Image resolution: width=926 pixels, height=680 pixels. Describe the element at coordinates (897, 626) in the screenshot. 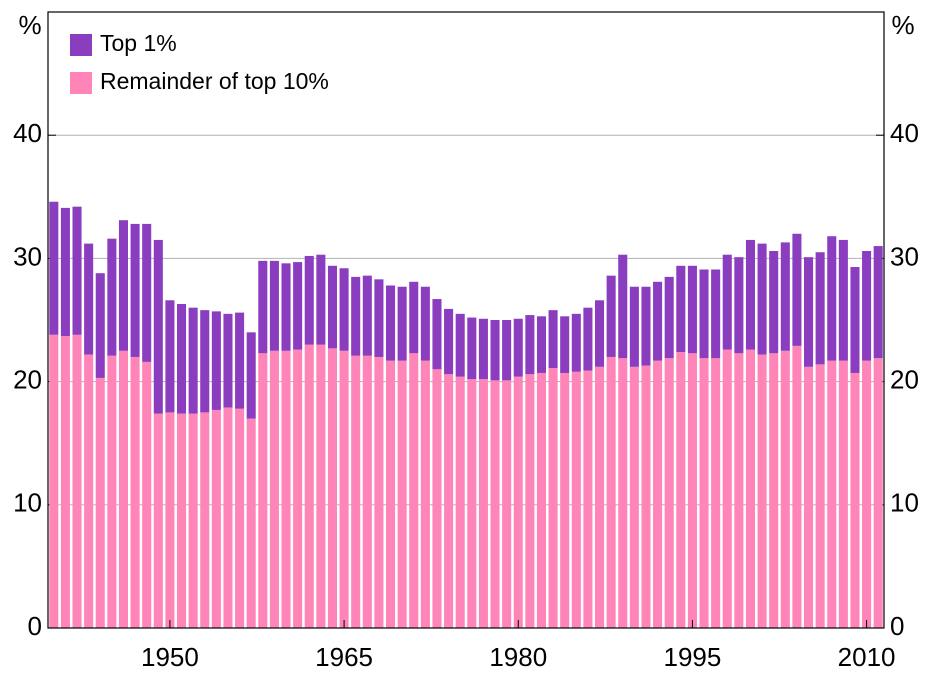

I see `y2-tick-label: 0` at that location.